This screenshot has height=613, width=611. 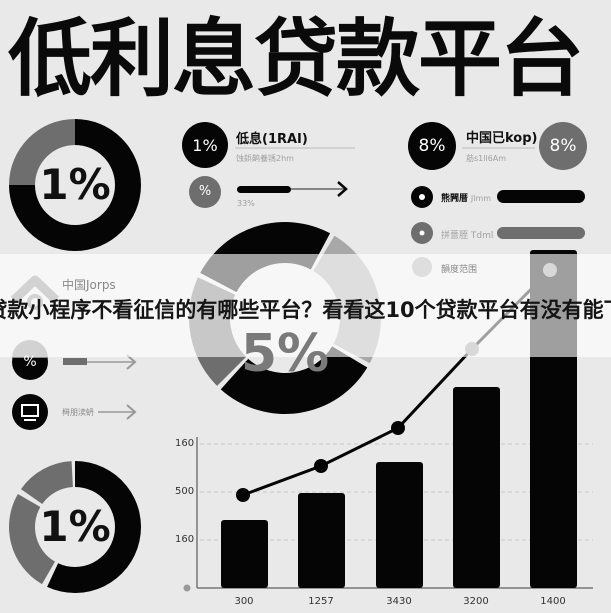 What do you see at coordinates (285, 354) in the screenshot?
I see `donut-center-label: 5%` at bounding box center [285, 354].